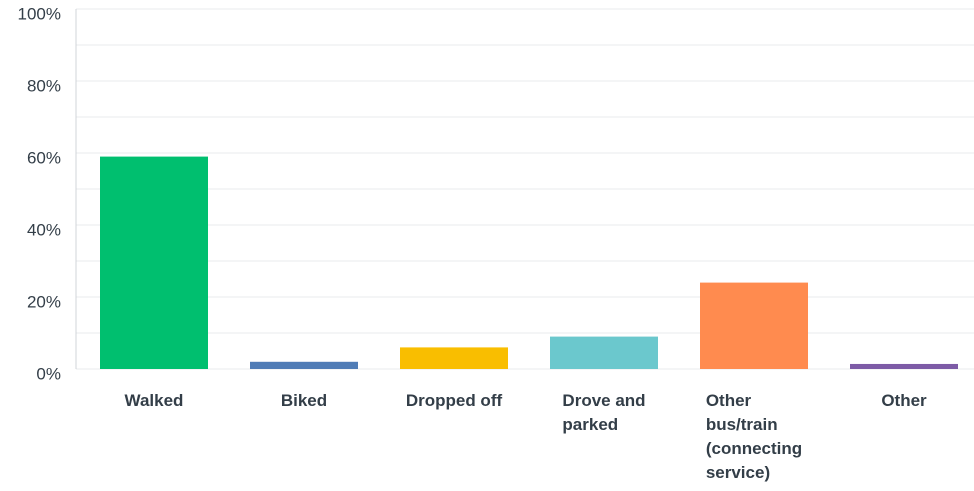  I want to click on x-tick-label: Walked, so click(154, 400).